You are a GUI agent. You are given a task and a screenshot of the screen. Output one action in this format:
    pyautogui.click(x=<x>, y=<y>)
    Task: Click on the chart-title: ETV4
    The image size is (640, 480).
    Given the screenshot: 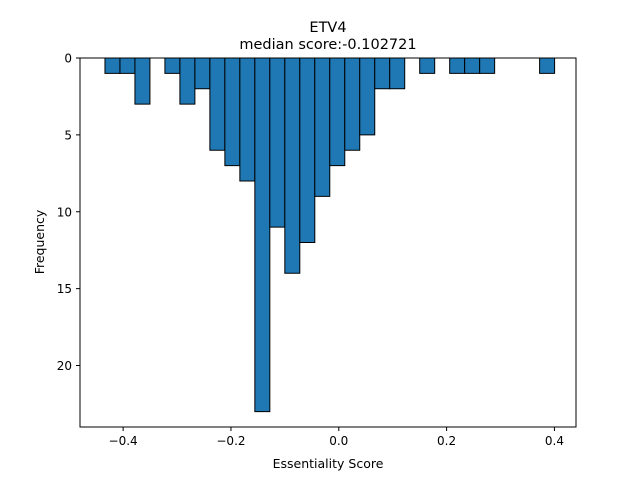 What is the action you would take?
    pyautogui.click(x=327, y=28)
    